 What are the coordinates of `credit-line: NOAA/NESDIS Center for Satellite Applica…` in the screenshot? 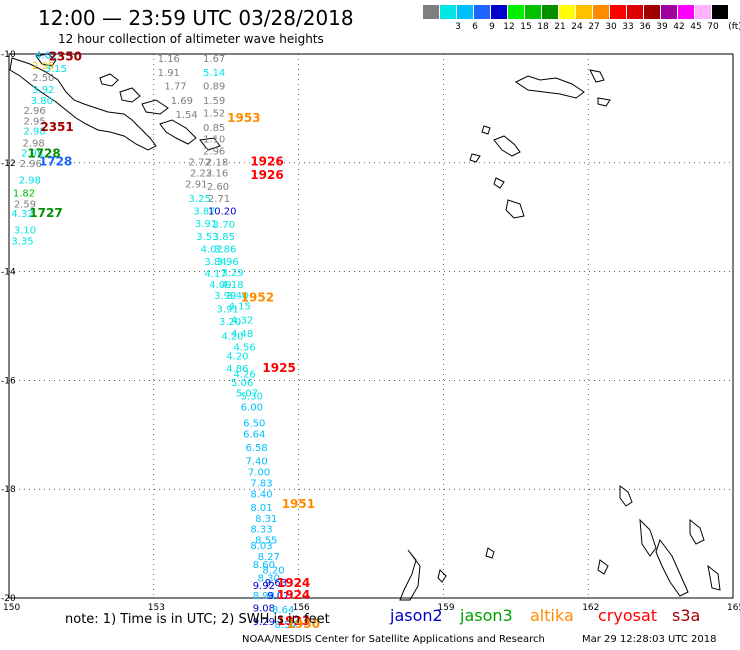 It's located at (393, 639).